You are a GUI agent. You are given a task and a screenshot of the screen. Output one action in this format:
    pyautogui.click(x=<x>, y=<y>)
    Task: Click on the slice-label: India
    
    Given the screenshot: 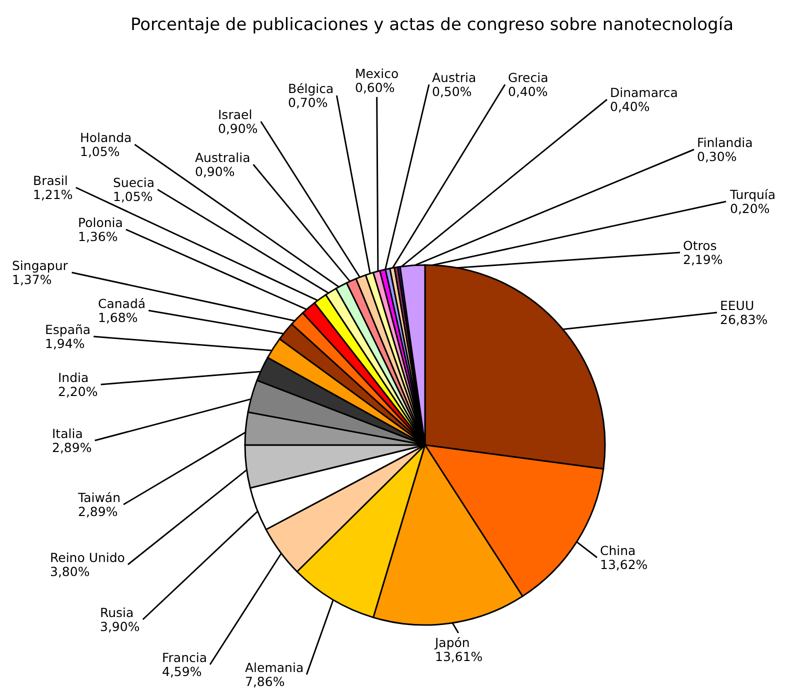 What is the action you would take?
    pyautogui.click(x=73, y=377)
    